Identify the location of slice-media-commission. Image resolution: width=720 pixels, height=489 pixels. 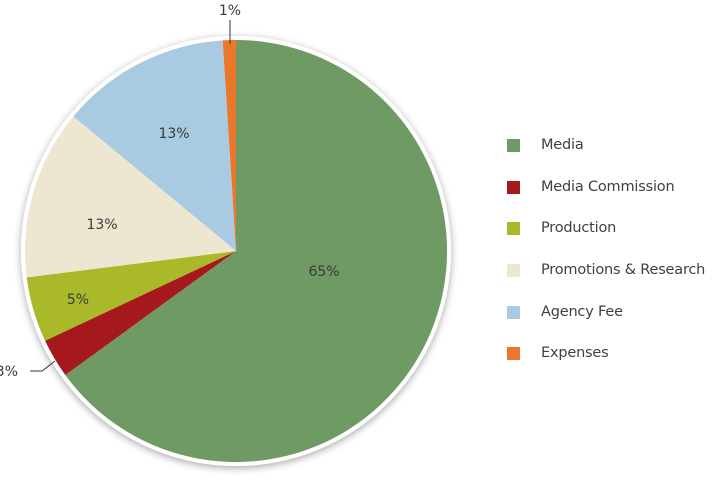
(140, 313).